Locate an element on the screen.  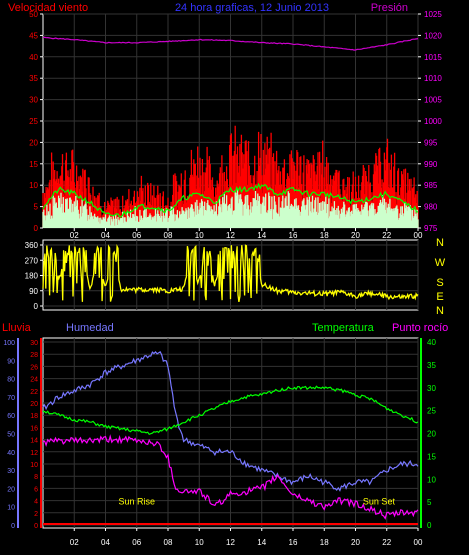
x-tick-label-bottom: 08 is located at coordinates (168, 542).